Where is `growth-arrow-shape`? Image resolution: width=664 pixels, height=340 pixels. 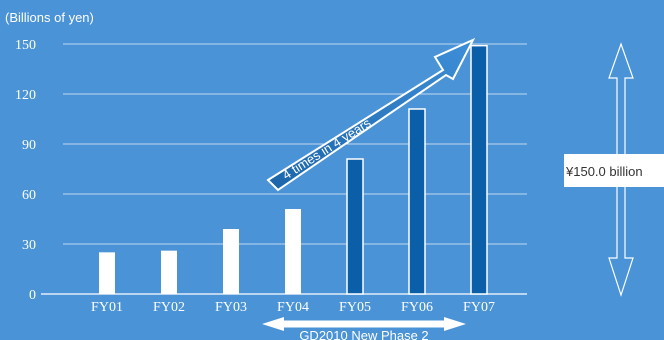
growth-arrow-shape is located at coordinates (371, 114).